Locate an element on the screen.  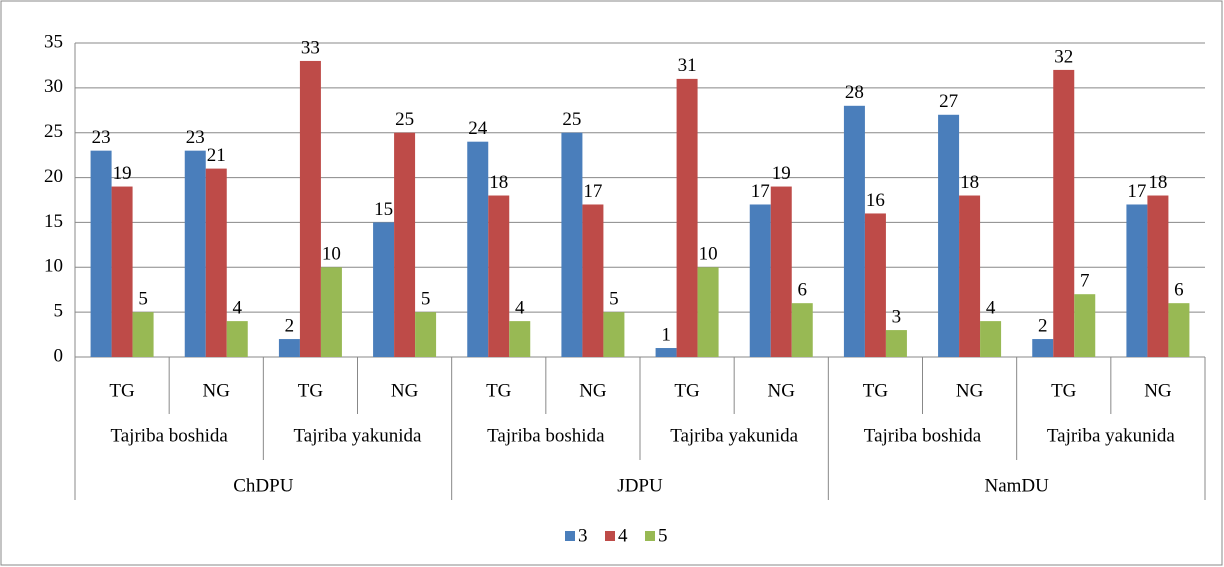
data-label: 31 is located at coordinates (687, 65).